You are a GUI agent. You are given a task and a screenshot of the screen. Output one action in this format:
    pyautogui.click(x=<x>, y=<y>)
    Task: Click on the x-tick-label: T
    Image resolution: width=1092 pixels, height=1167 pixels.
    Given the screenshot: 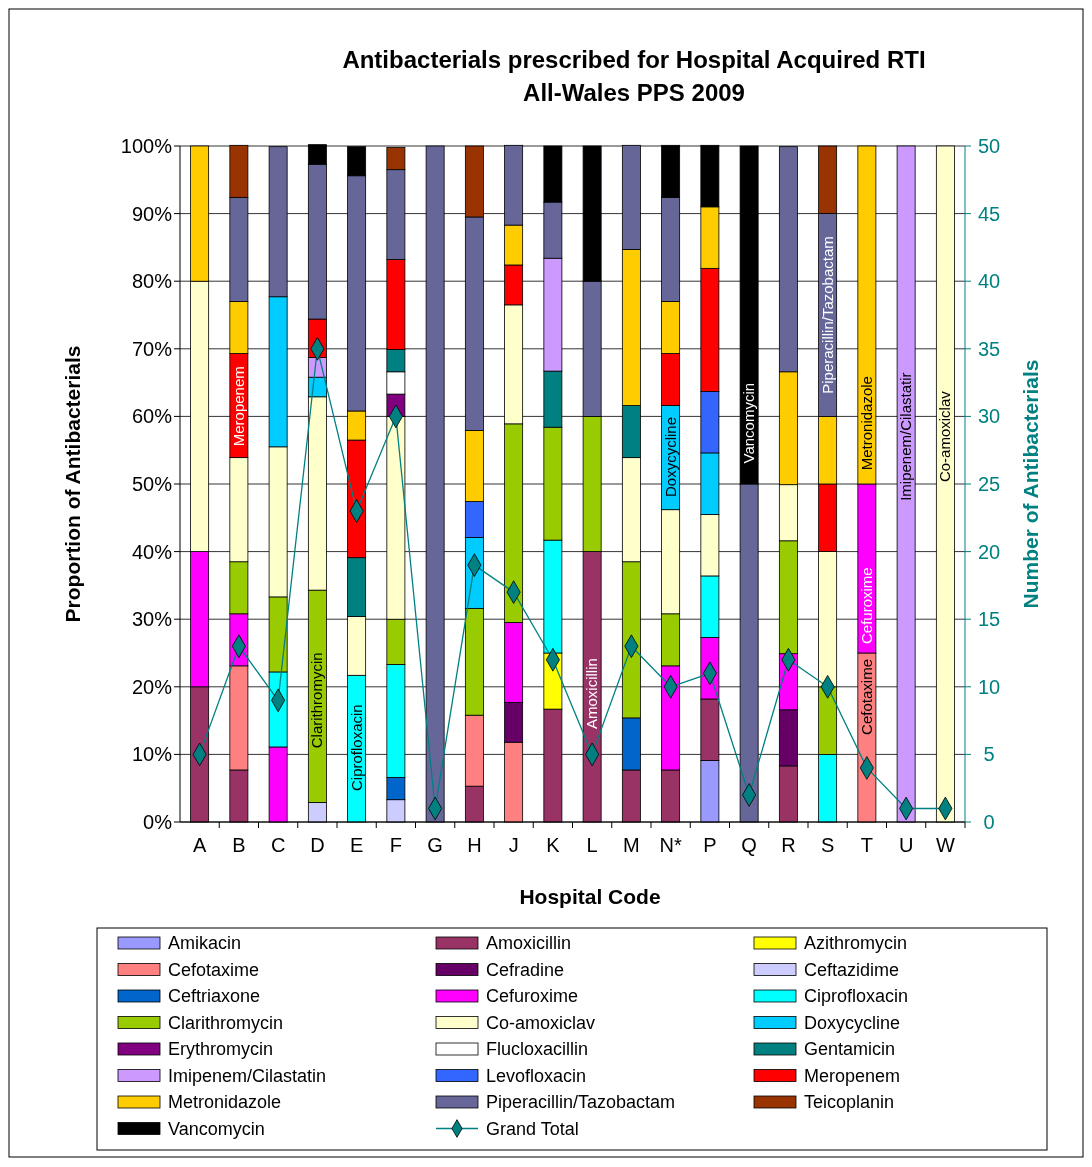 What is the action you would take?
    pyautogui.click(x=866, y=845)
    